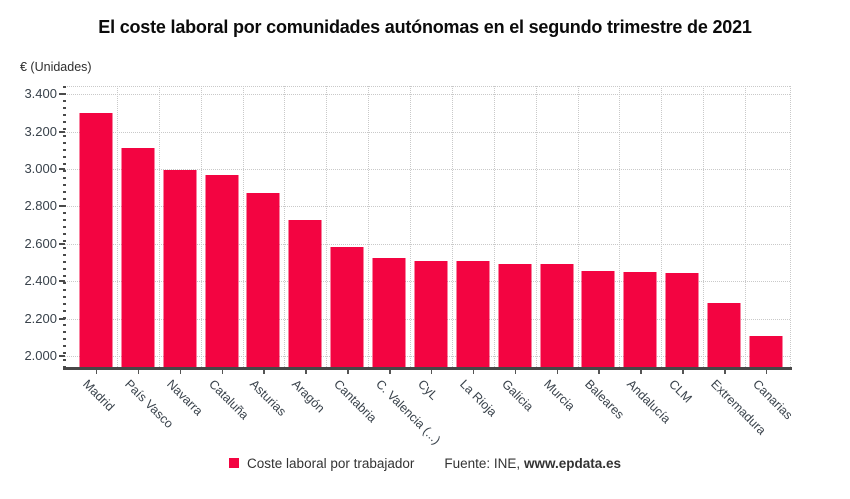  Describe the element at coordinates (263, 281) in the screenshot. I see `bar-asturias` at that location.